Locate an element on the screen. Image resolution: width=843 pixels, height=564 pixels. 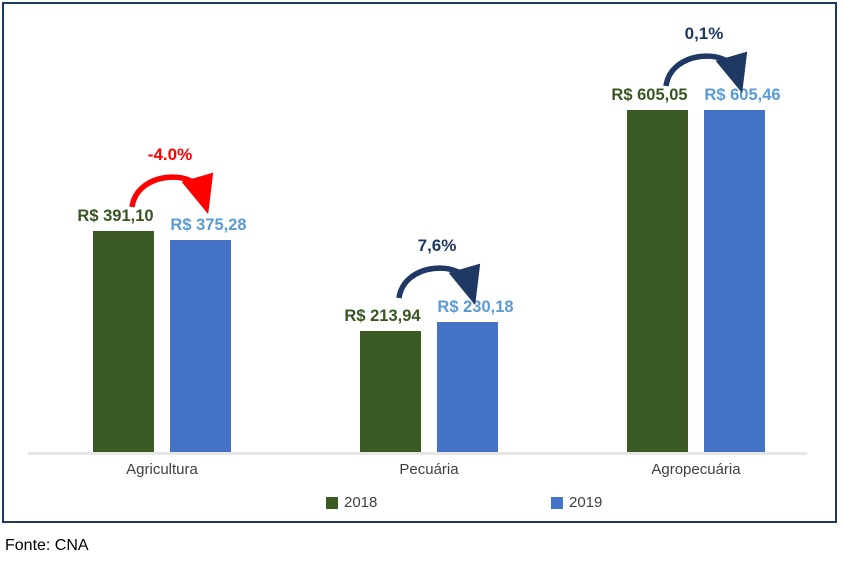
legend-swatch-2019-icon is located at coordinates (557, 502).